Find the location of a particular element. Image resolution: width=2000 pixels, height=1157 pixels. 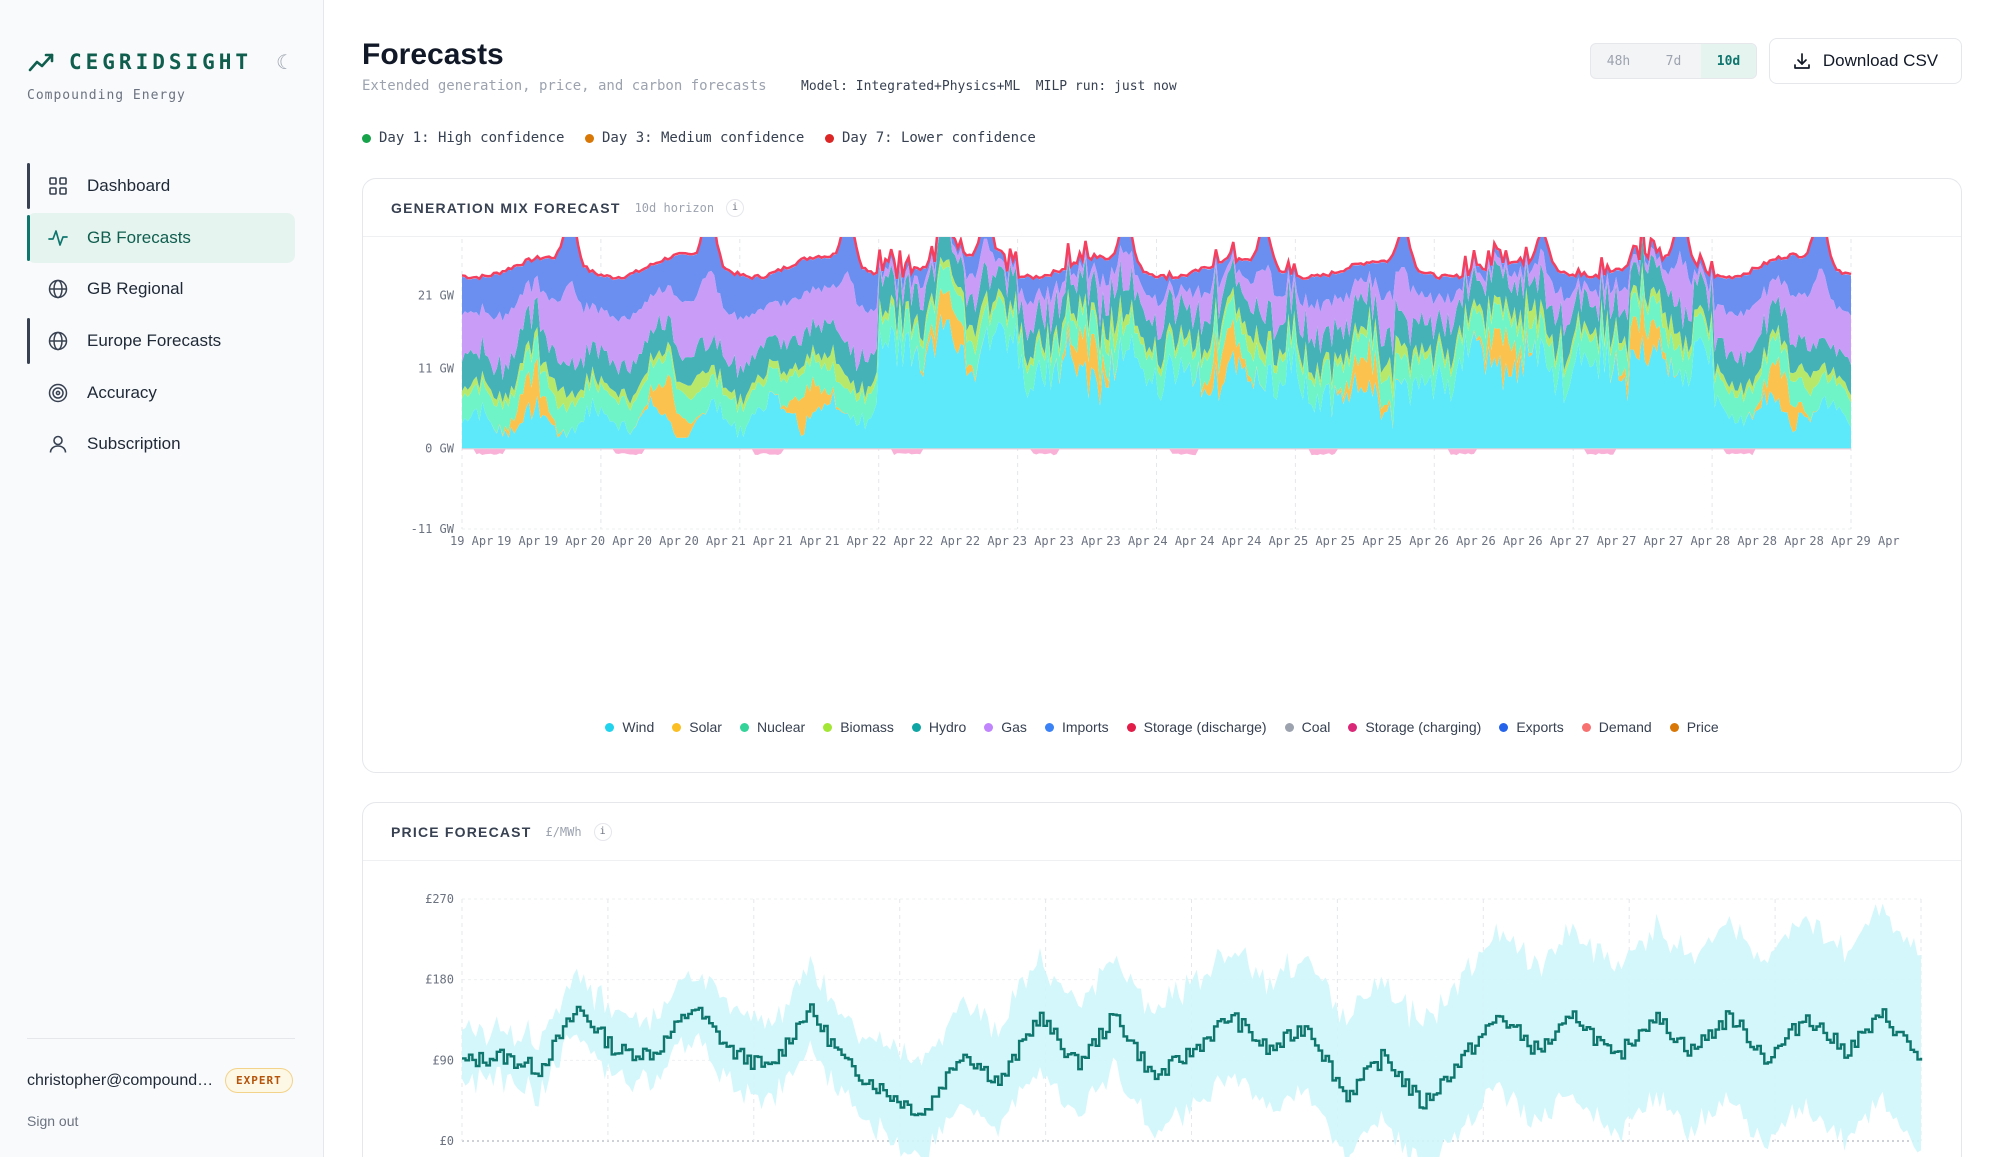

legend-item: Biomass is located at coordinates (858, 727).